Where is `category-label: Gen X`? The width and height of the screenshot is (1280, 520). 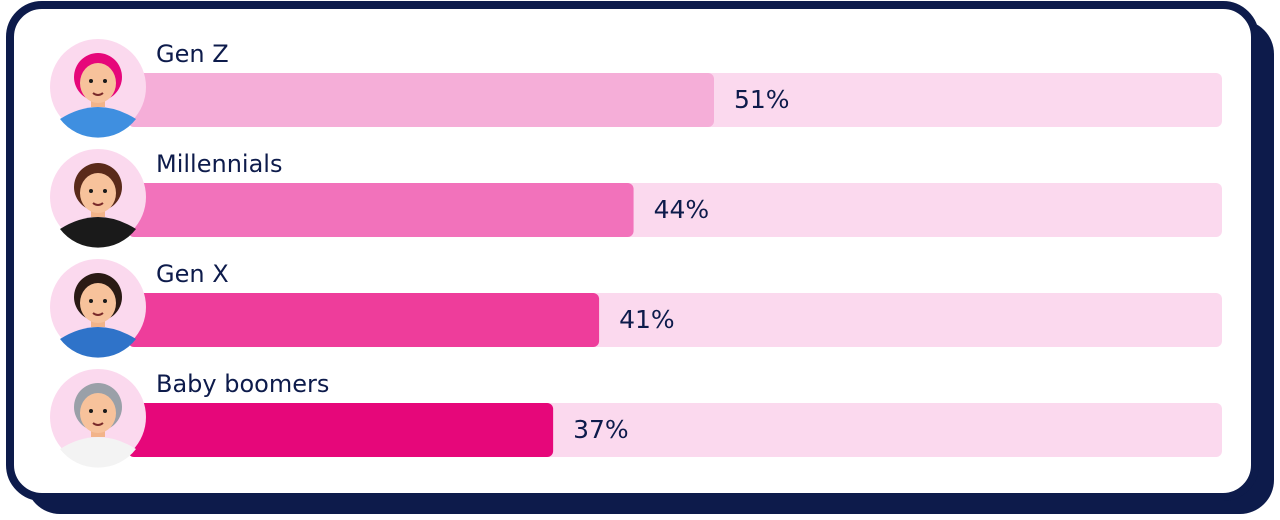 category-label: Gen X is located at coordinates (192, 274).